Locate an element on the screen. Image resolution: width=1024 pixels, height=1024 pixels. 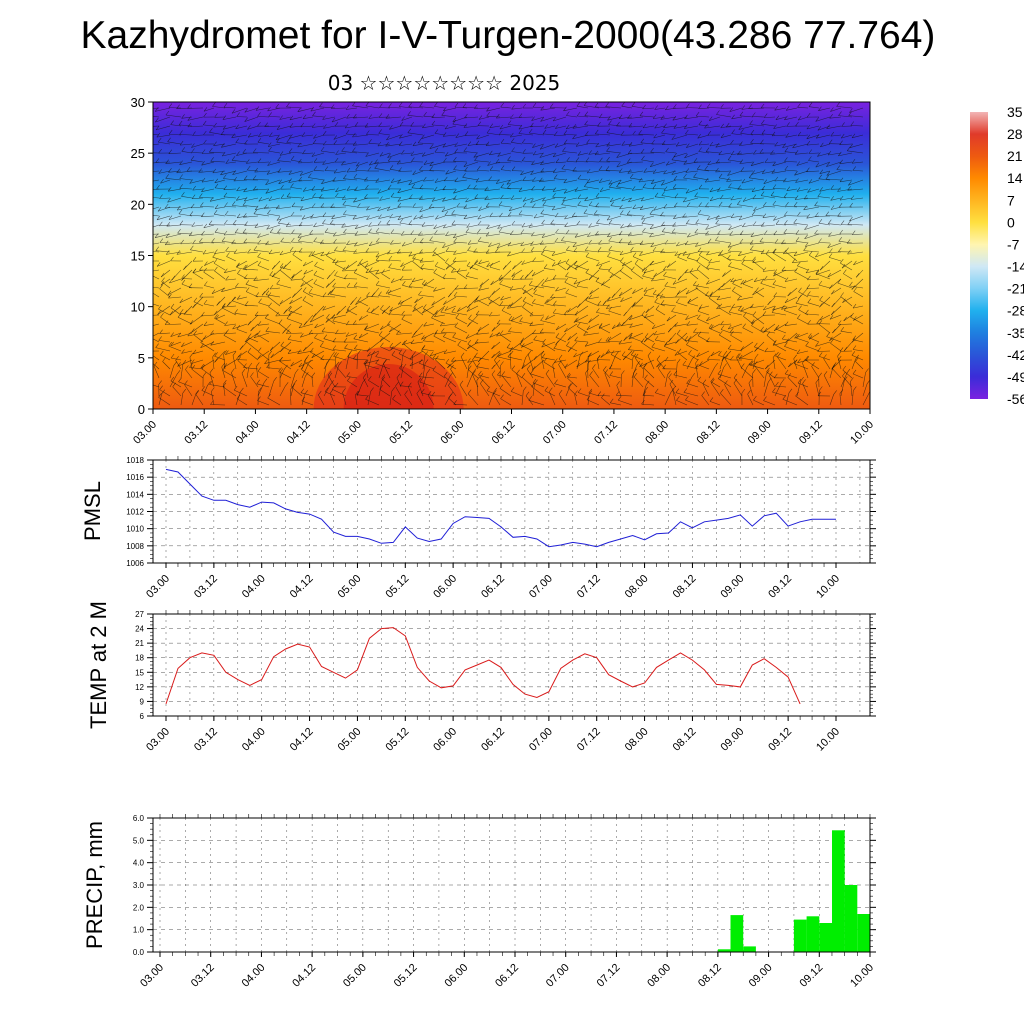
panel-x-tick-label: 08.00 is located at coordinates (637, 587).